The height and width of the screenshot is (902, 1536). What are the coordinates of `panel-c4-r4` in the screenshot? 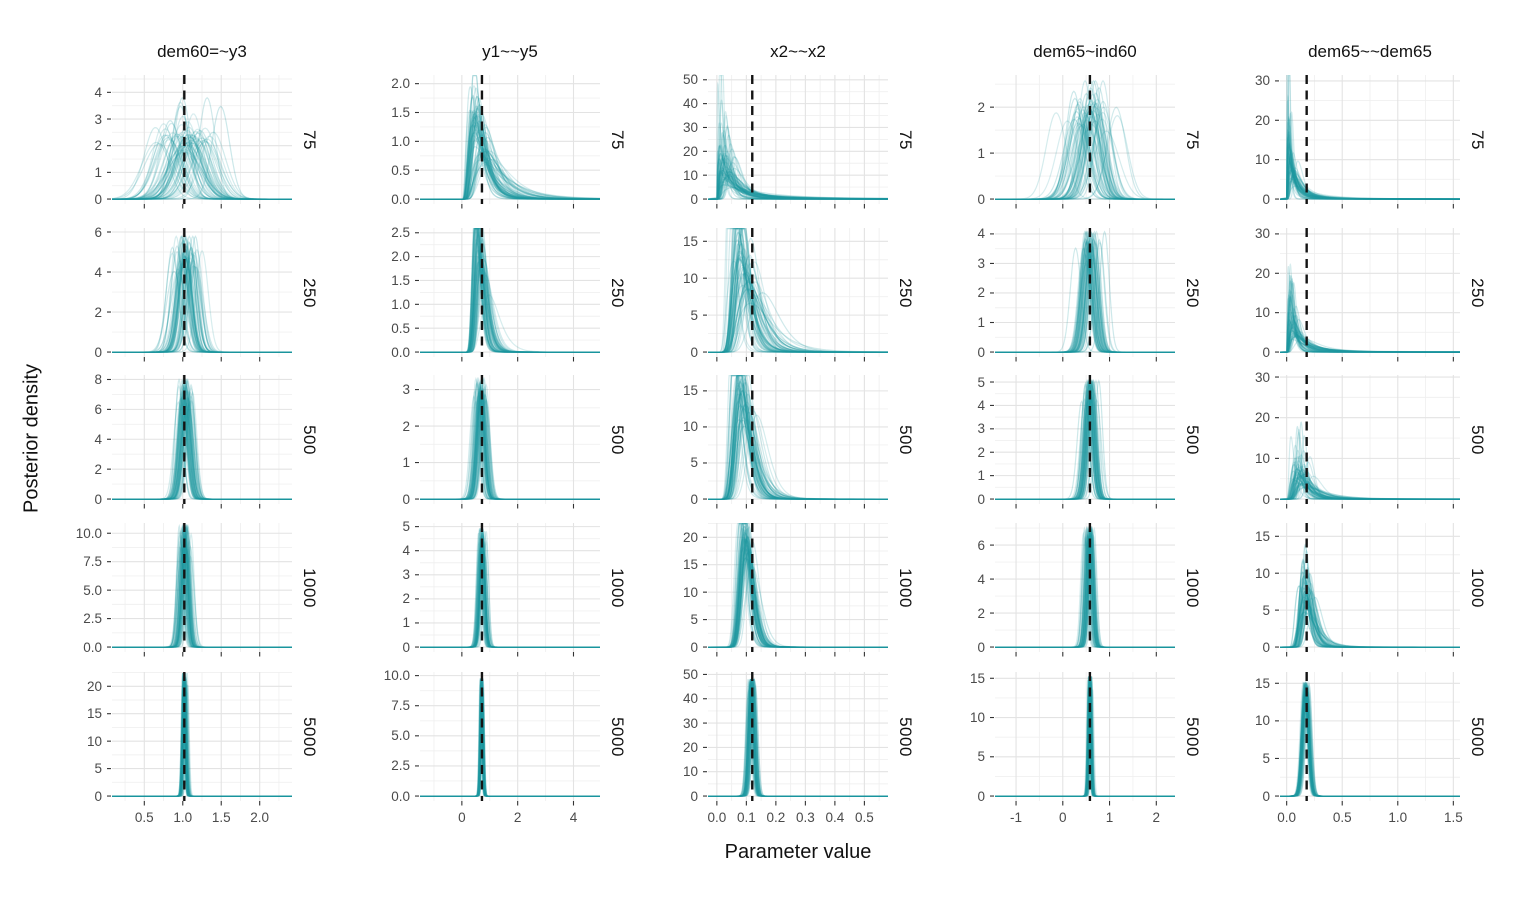 It's located at (1082, 590).